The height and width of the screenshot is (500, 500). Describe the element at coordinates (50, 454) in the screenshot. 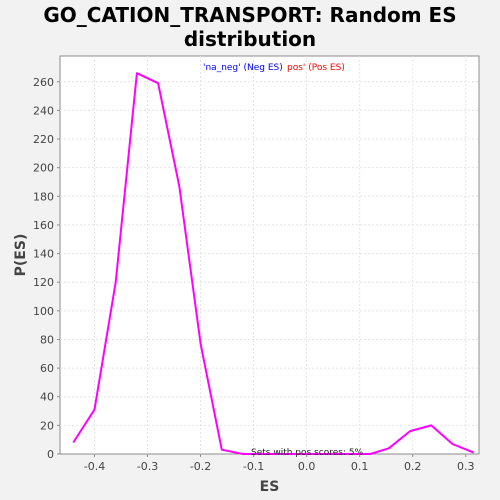

I see `y-tick-label: 0` at that location.